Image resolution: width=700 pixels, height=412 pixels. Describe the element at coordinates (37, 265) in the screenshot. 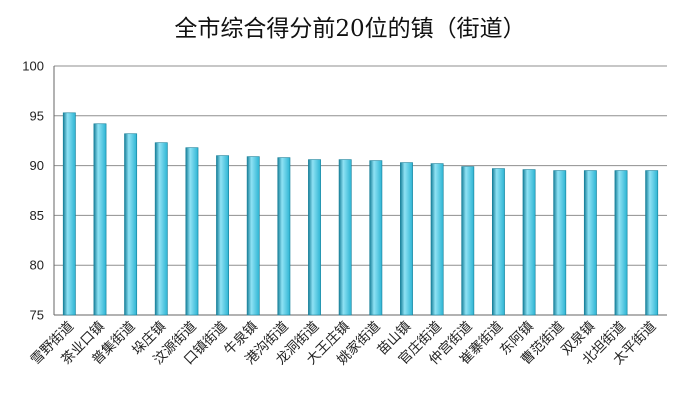

I see `y-tick-label: 80` at that location.